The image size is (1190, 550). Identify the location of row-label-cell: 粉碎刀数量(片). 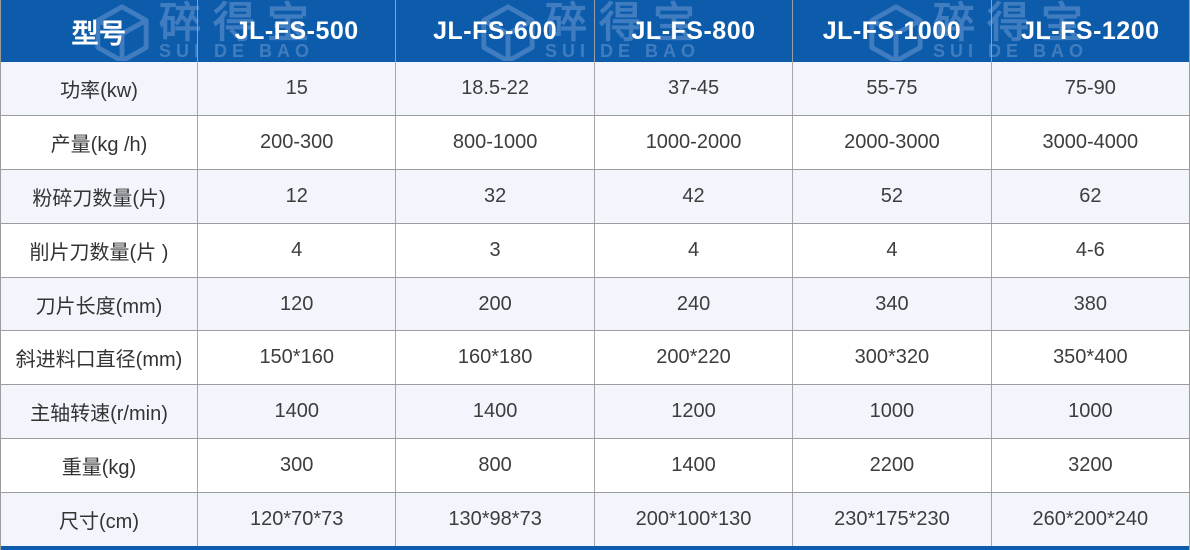
(99, 198).